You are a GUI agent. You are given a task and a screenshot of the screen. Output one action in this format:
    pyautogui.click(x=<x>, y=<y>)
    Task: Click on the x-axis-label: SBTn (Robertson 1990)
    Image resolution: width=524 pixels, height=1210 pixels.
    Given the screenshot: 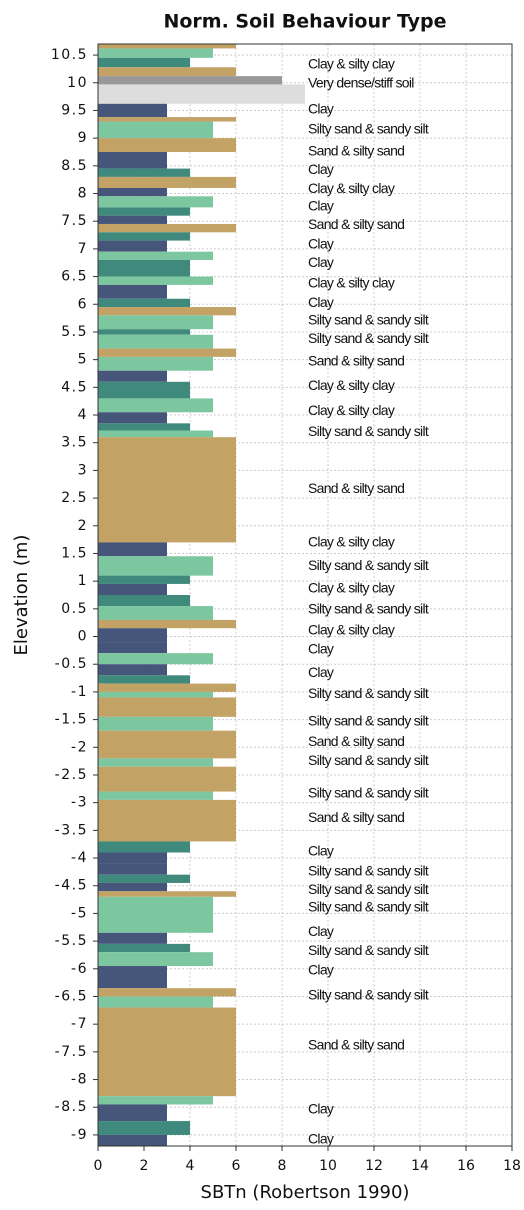 What is the action you would take?
    pyautogui.click(x=305, y=1192)
    